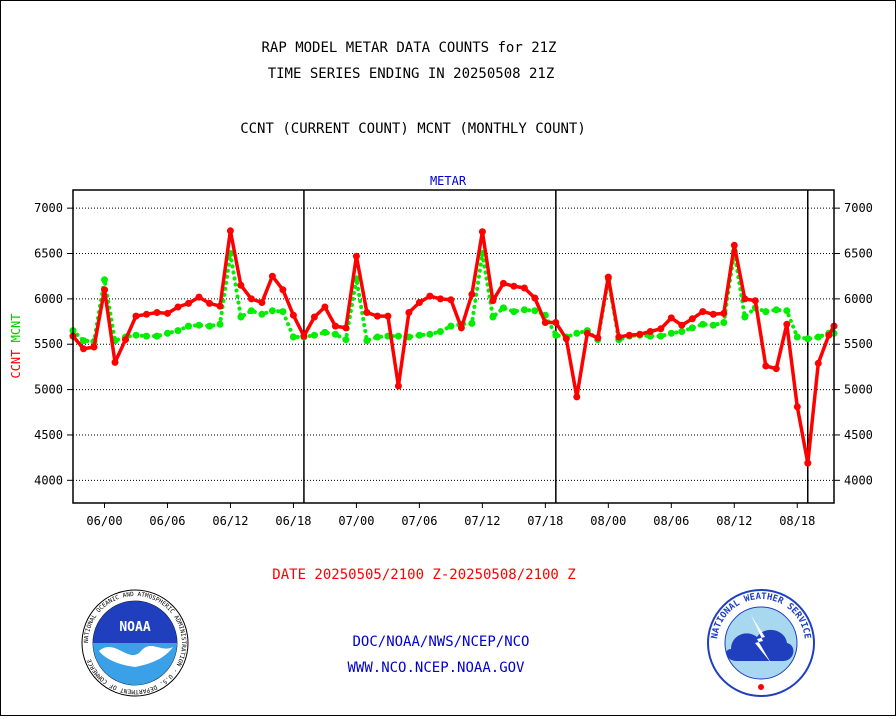 The width and height of the screenshot is (896, 719). I want to click on ytick-label-left: 4500, so click(48, 435).